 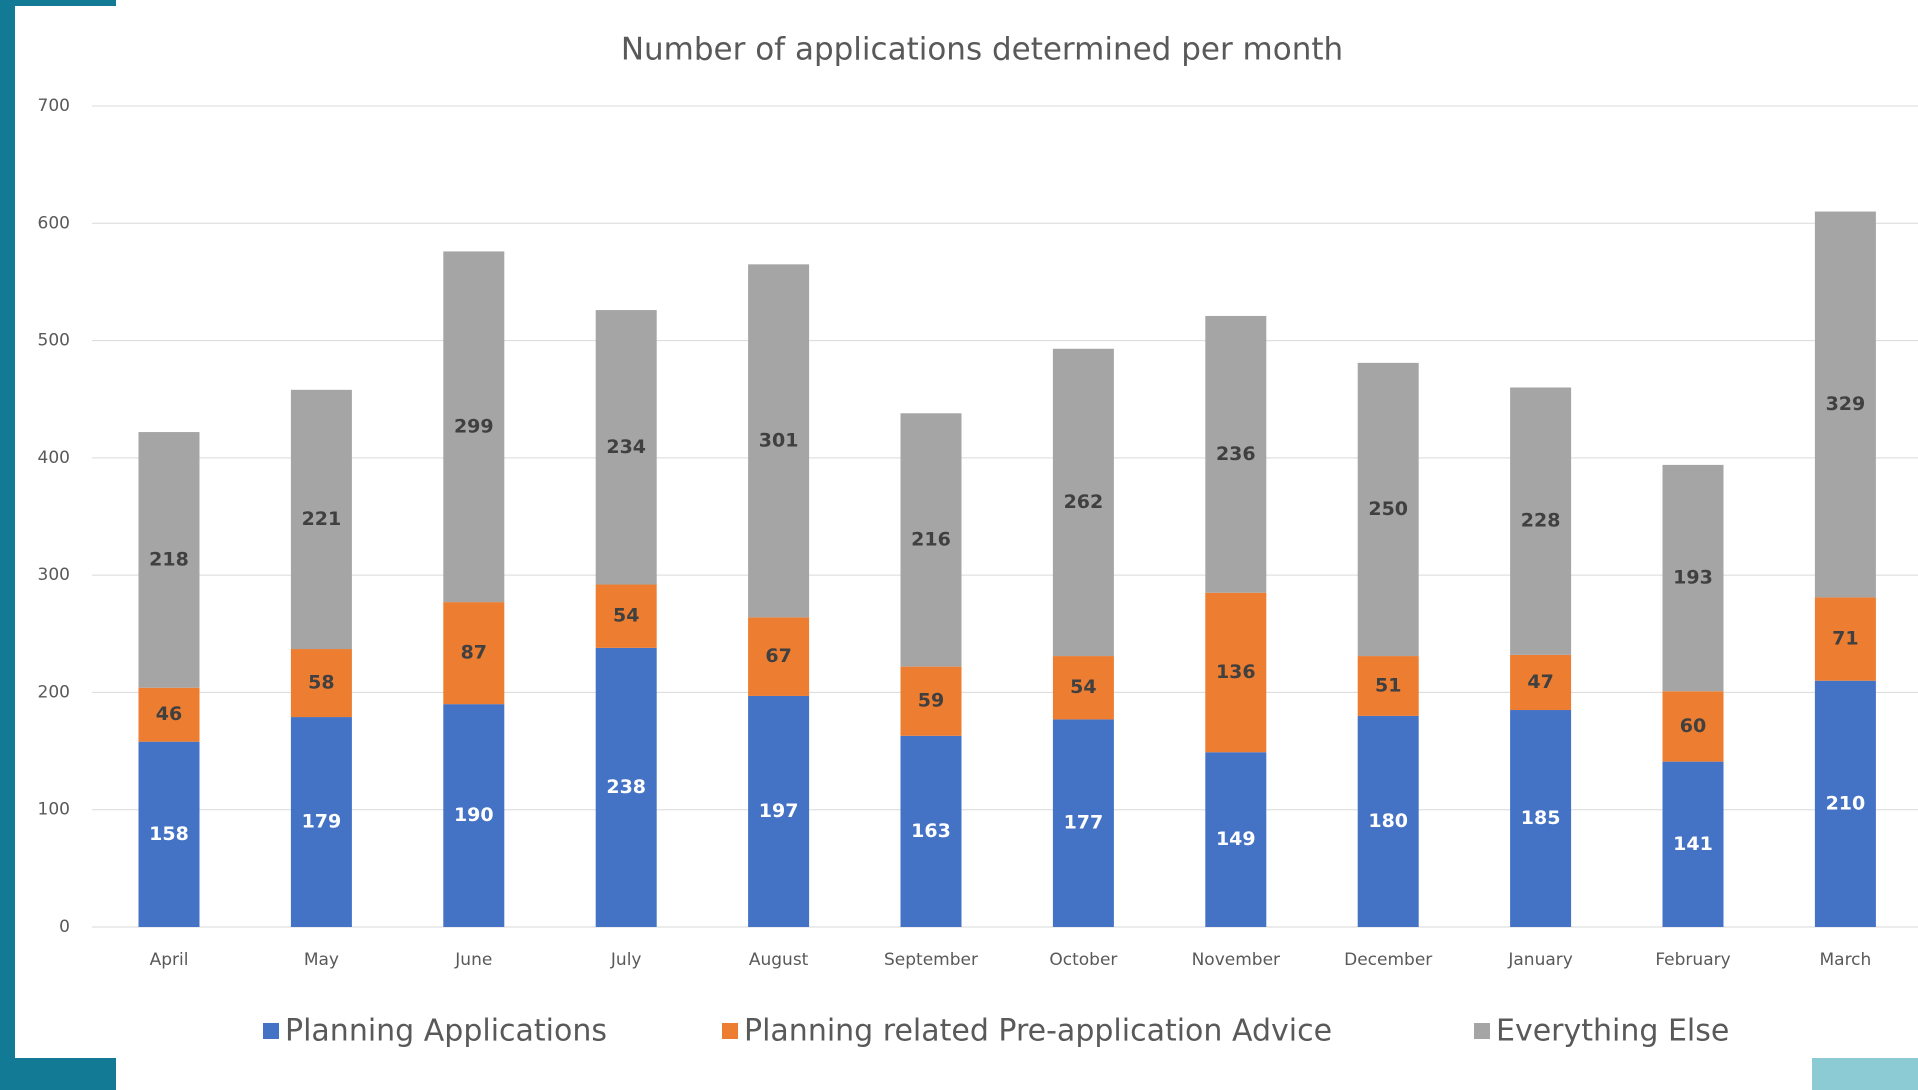 I want to click on x-tick-label: November, so click(x=1236, y=960).